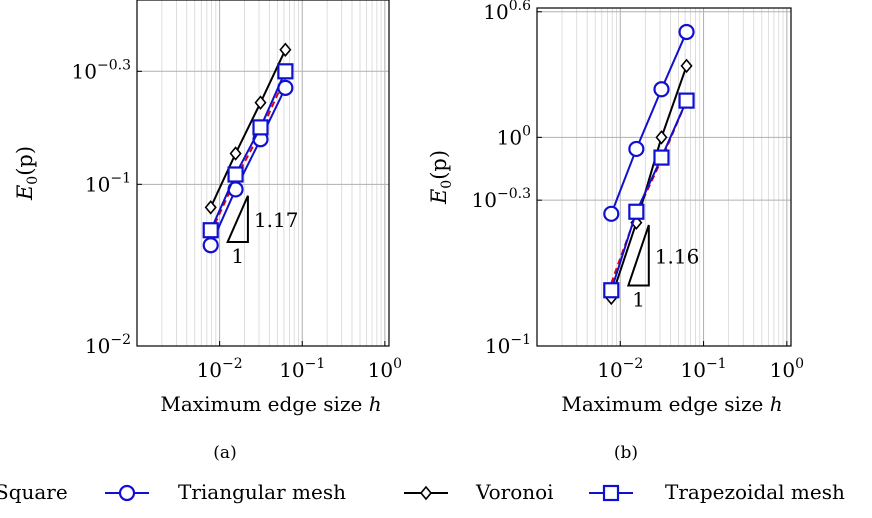 Image resolution: width=872 pixels, height=518 pixels. Describe the element at coordinates (626, 453) in the screenshot. I see `panel-label: (b)` at that location.